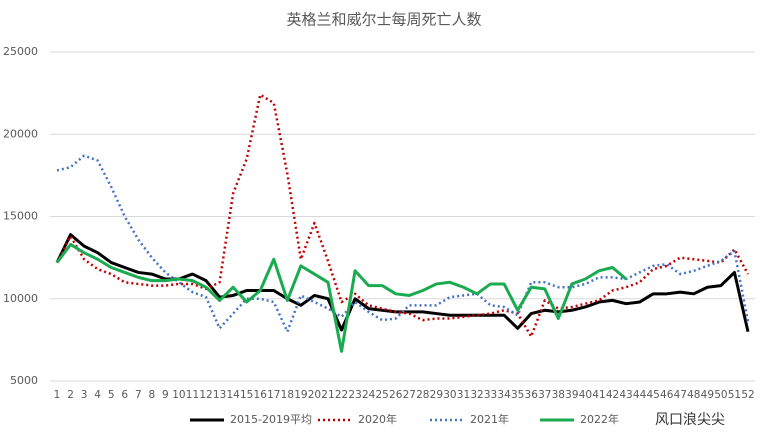 The width and height of the screenshot is (769, 443). Describe the element at coordinates (463, 395) in the screenshot. I see `x-tick-label: 31` at that location.